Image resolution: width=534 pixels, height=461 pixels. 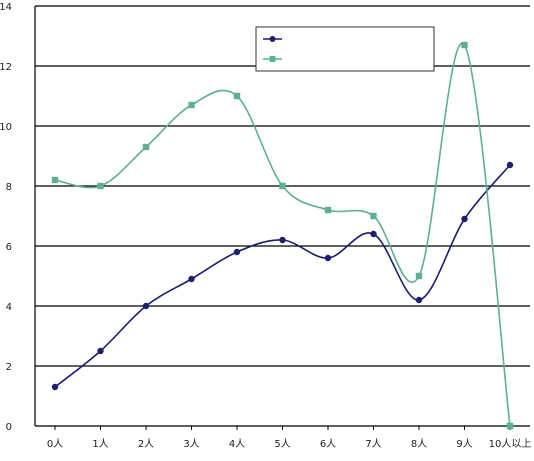 What do you see at coordinates (272, 39) in the screenshot?
I see `legend-series-1-marker` at bounding box center [272, 39].